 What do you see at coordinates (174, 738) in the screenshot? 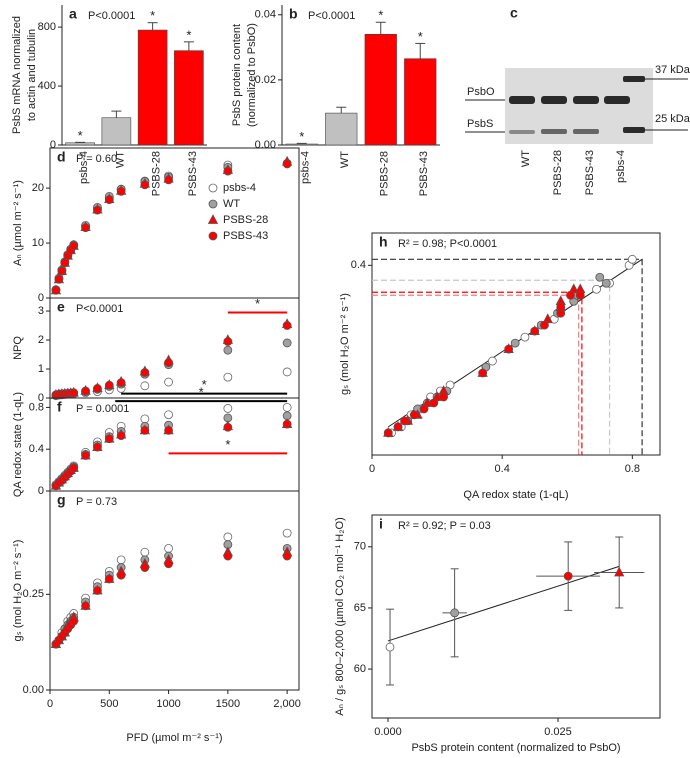
I see `x-axis-label: PFD (µmol m⁻² s⁻¹)` at bounding box center [174, 738].